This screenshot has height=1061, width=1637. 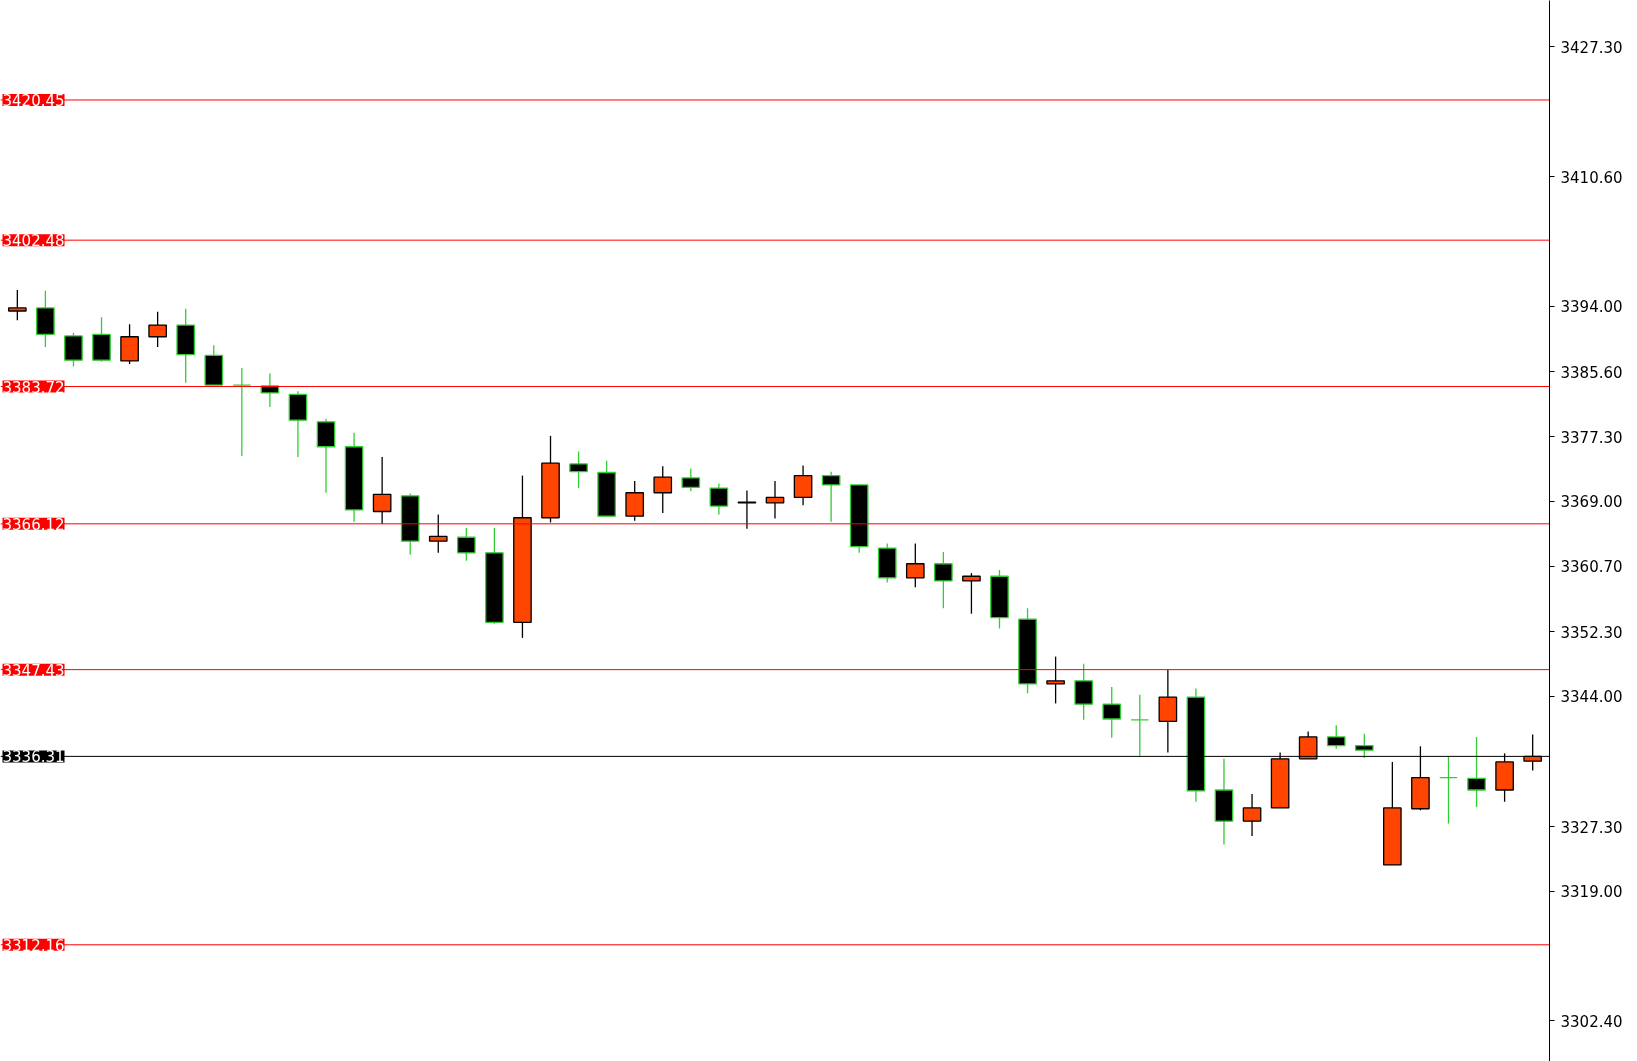 What do you see at coordinates (1591, 437) in the screenshot?
I see `y-tick-label: 3377.30` at bounding box center [1591, 437].